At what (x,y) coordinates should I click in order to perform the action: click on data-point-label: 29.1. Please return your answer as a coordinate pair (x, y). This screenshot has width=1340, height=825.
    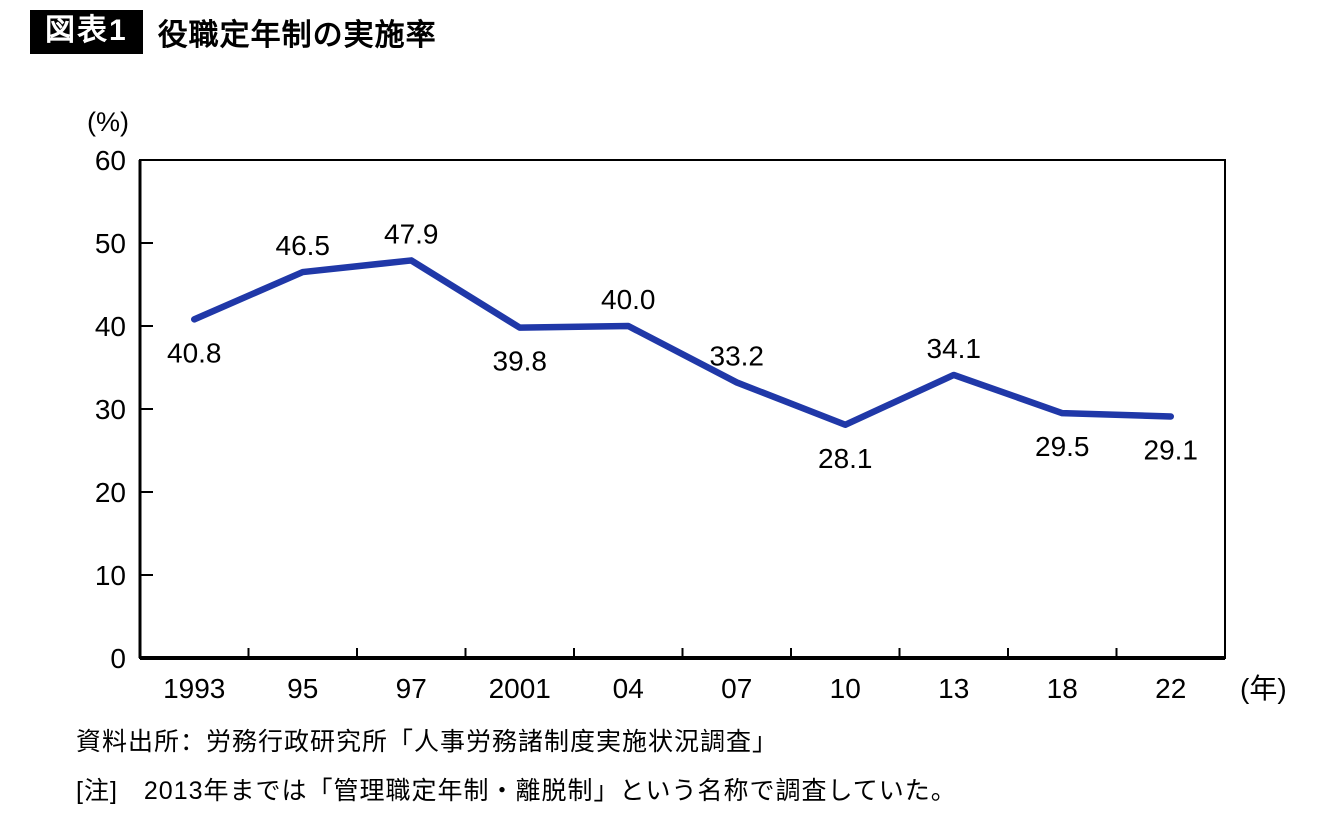
    Looking at the image, I should click on (1171, 449).